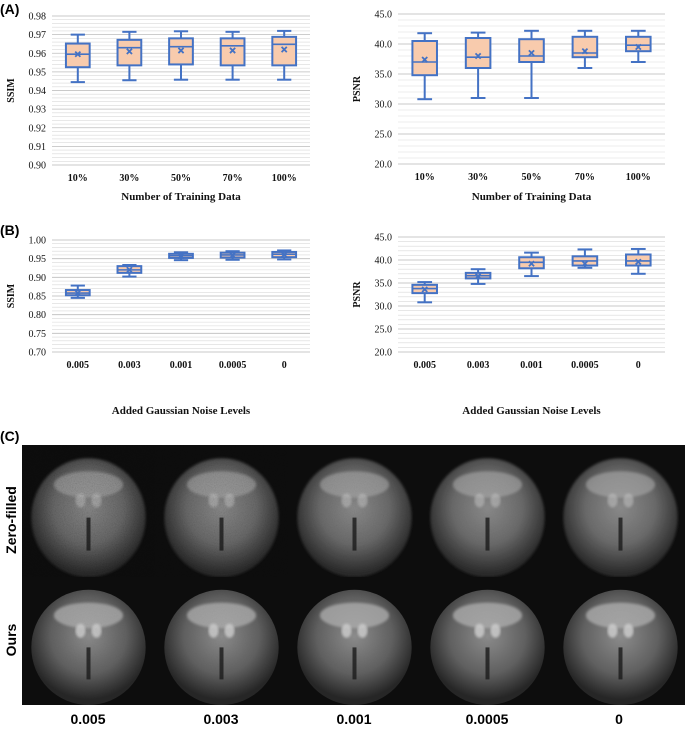 This screenshot has width=685, height=733. Describe the element at coordinates (9, 436) in the screenshot. I see `panel-label-c: (C)` at that location.